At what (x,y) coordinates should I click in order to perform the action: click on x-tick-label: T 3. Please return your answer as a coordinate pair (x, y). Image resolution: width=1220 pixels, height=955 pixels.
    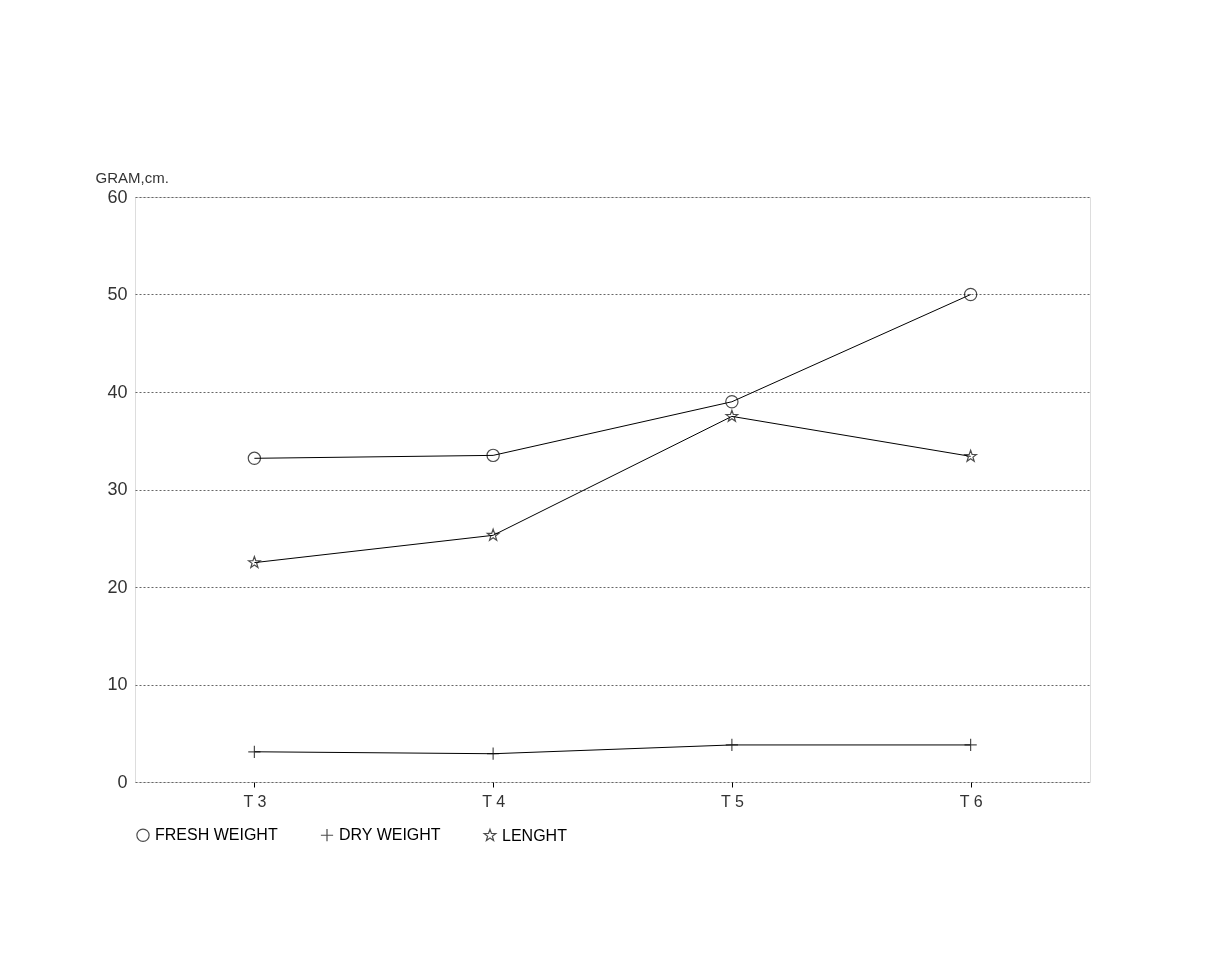
    Looking at the image, I should click on (255, 801).